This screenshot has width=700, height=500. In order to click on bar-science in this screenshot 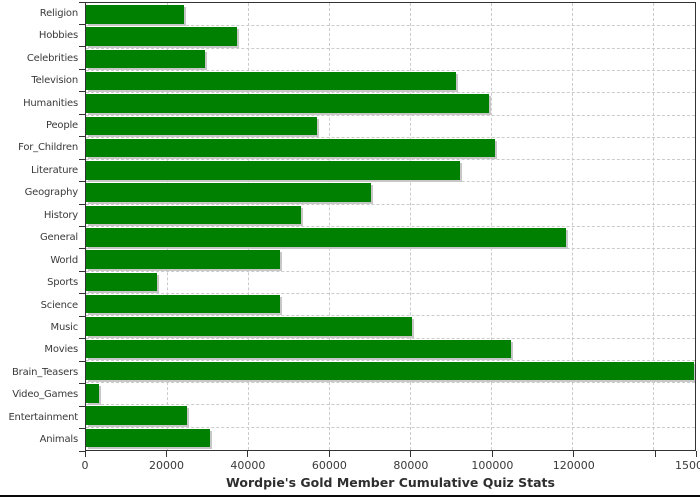, I will do `click(183, 304)`.